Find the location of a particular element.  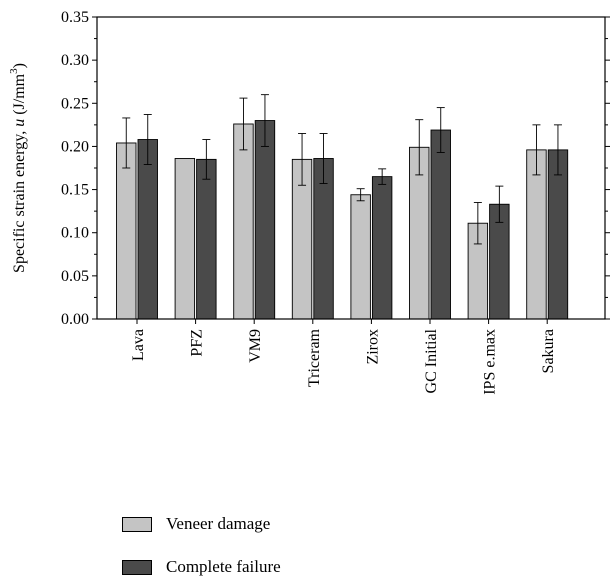

bar-zirox-veneer-damage is located at coordinates (360, 257).